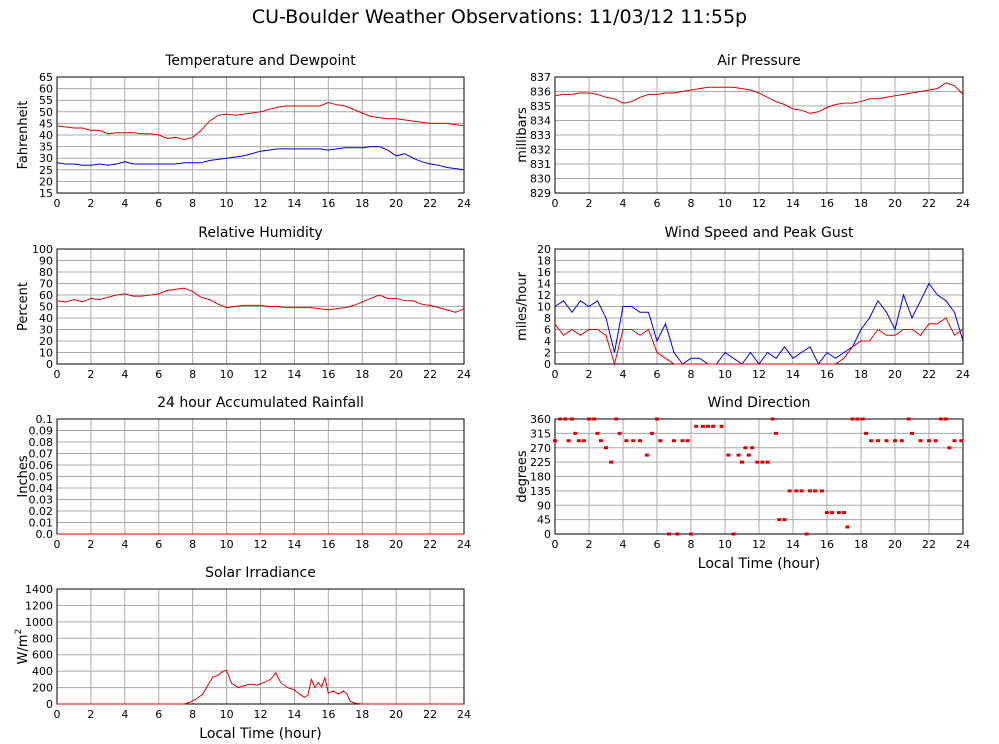 The width and height of the screenshot is (999, 744). What do you see at coordinates (46, 330) in the screenshot?
I see `y-tick-label: 30` at bounding box center [46, 330].